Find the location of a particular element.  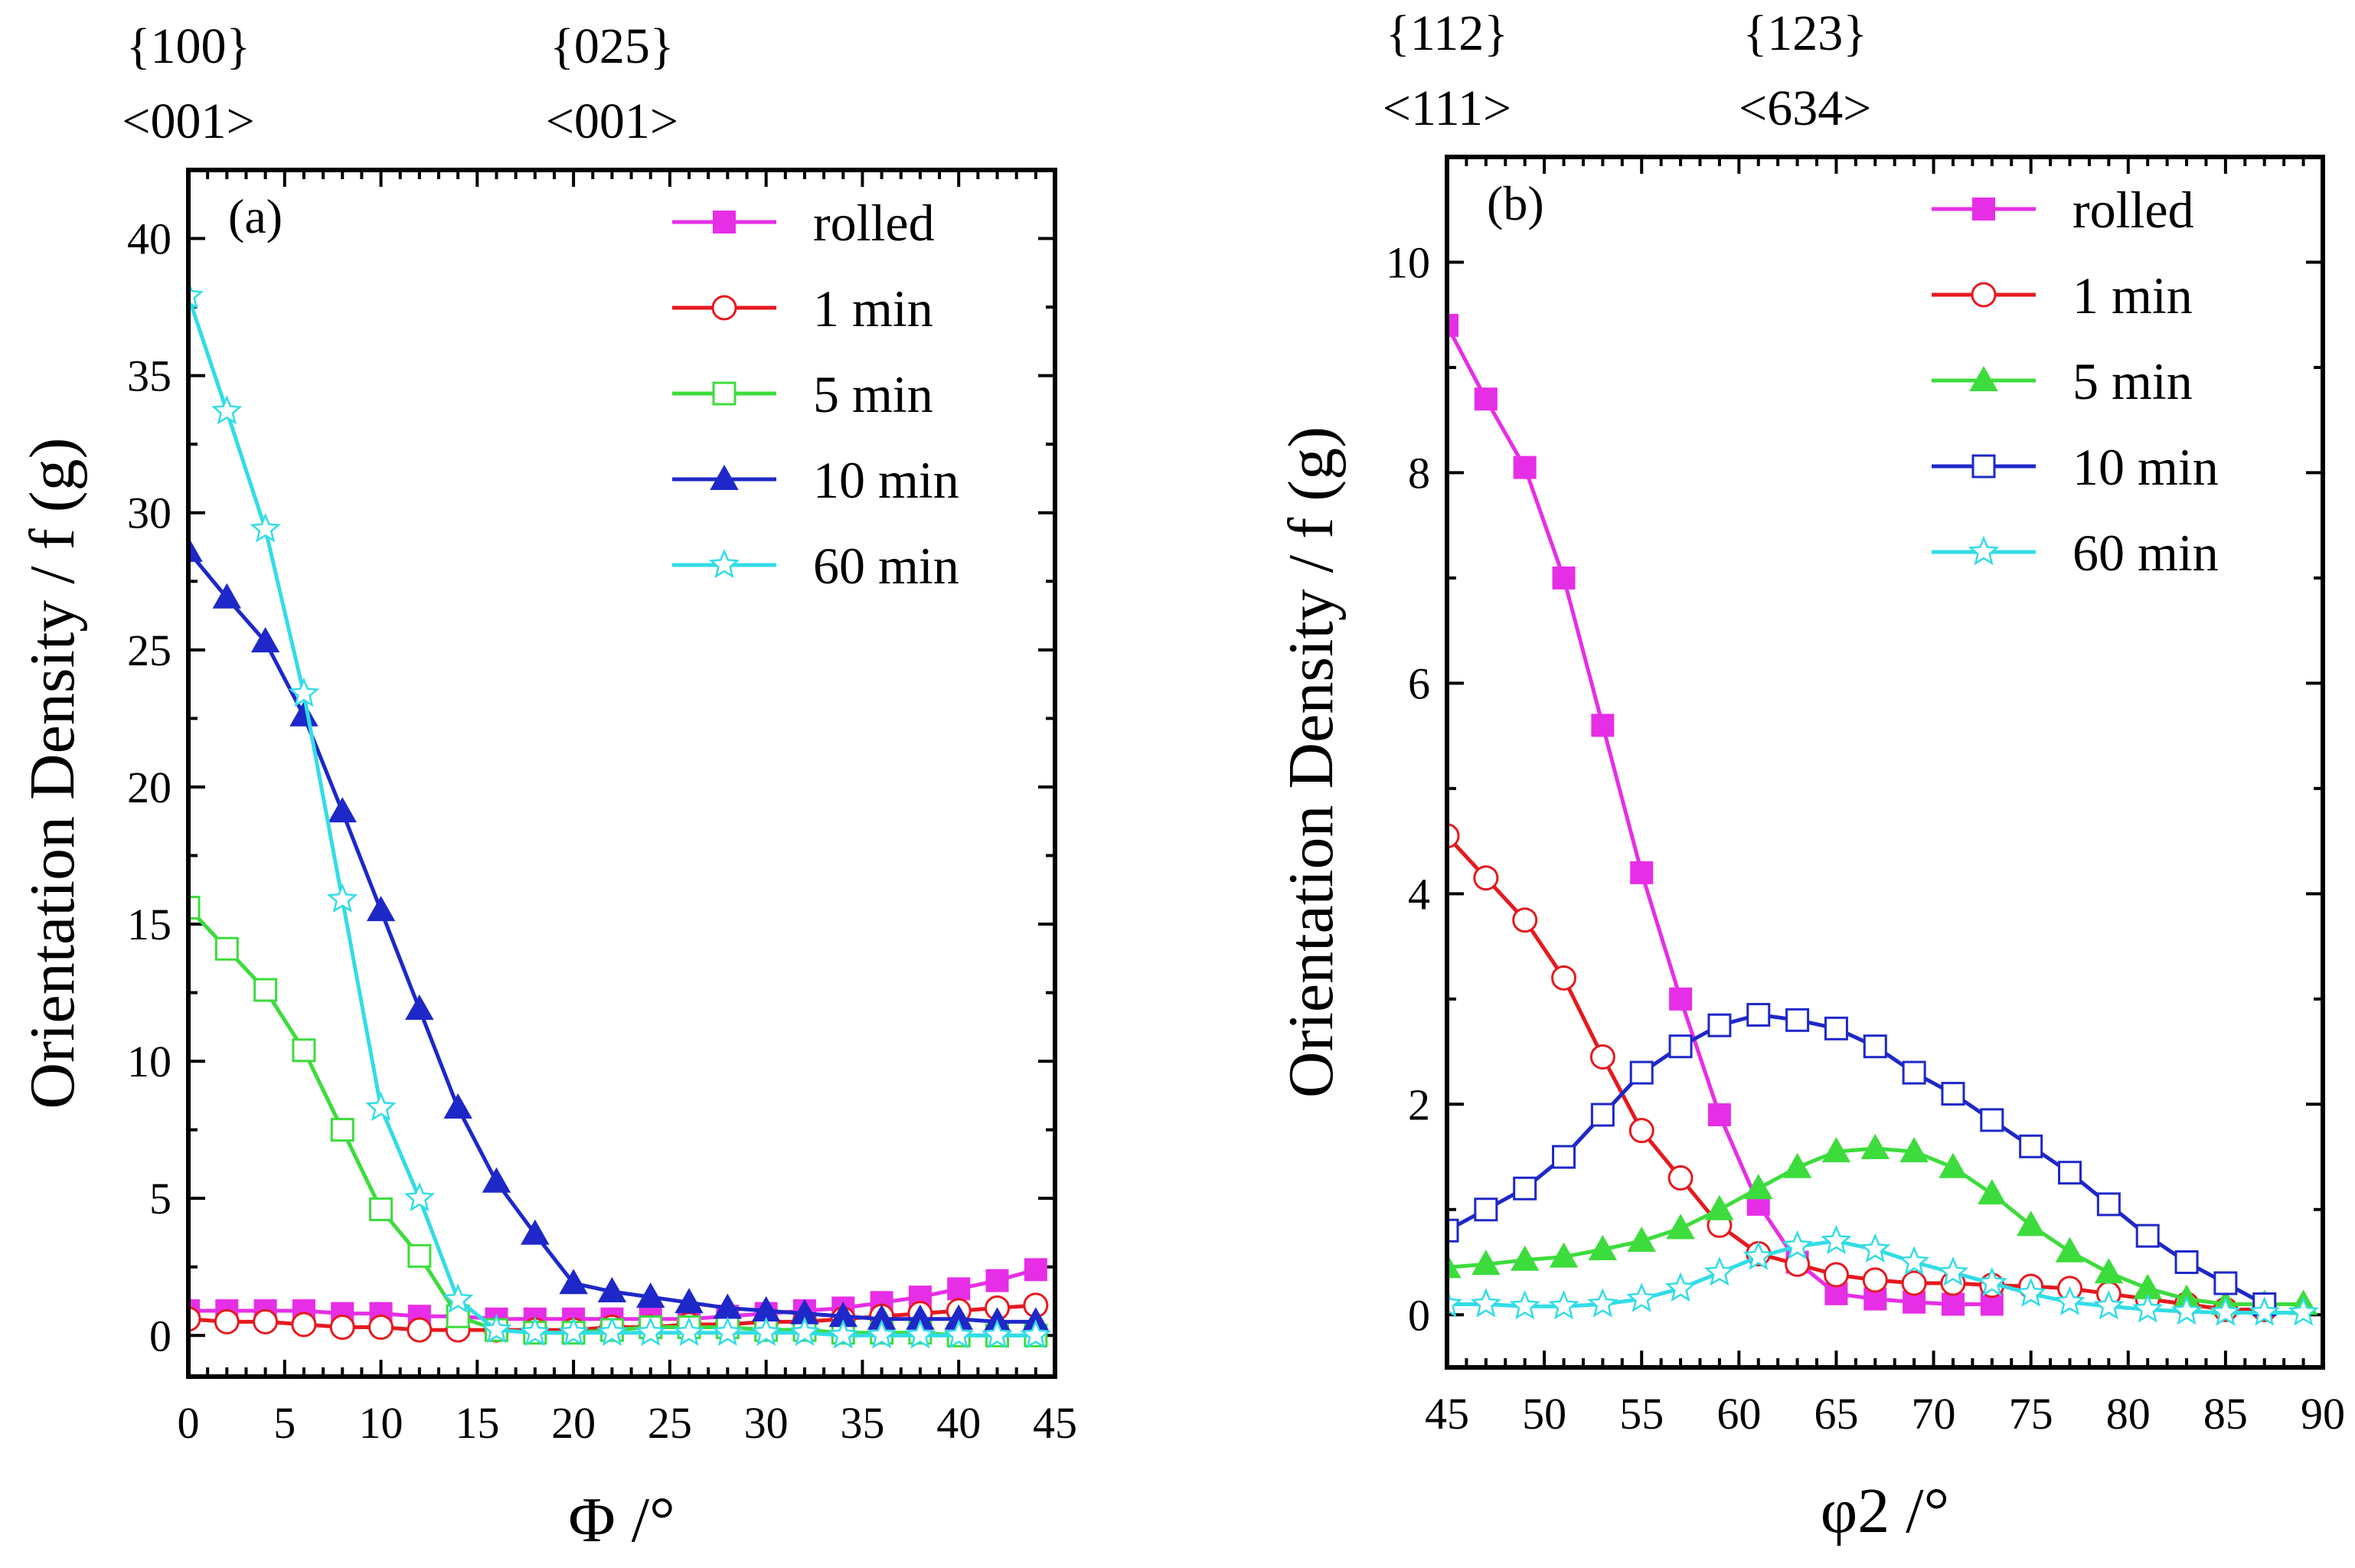

legend-label: 60 min is located at coordinates (2145, 553).